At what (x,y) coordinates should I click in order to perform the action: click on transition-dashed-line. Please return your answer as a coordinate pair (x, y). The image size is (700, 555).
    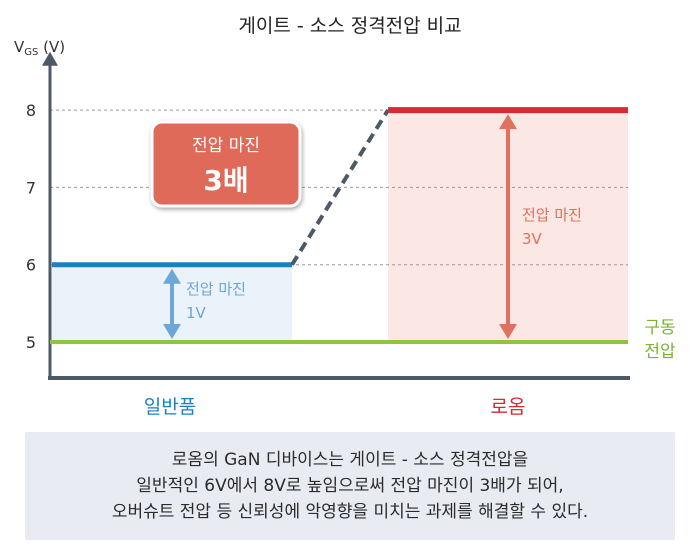
    Looking at the image, I should click on (340, 187).